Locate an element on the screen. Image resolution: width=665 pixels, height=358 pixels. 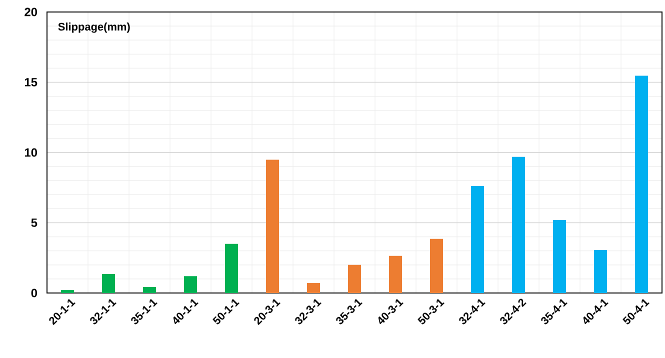
y-tick-label: 15 is located at coordinates (31, 82).